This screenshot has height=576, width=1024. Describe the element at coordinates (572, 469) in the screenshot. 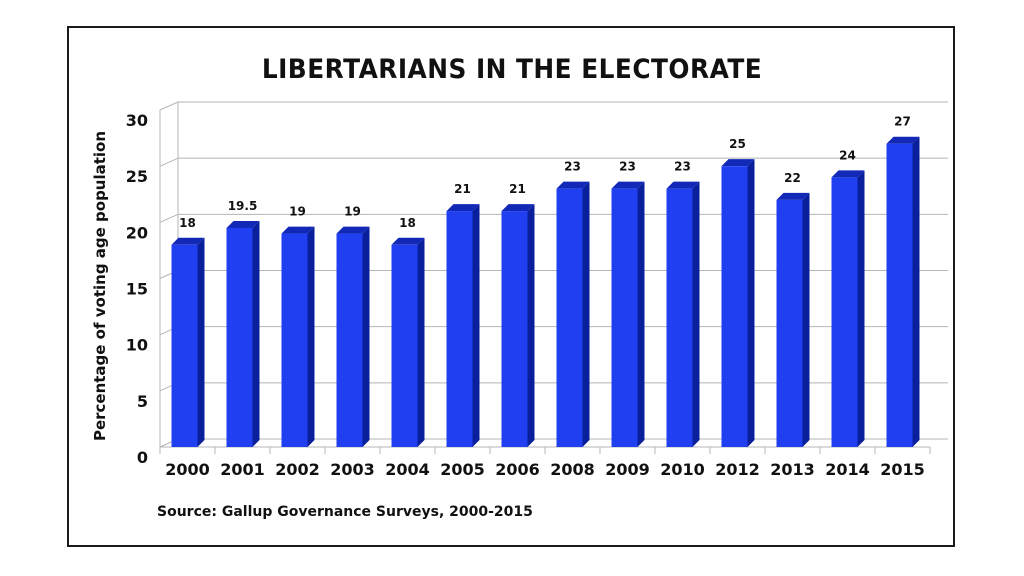

I see `x-tick-label: 2008` at that location.